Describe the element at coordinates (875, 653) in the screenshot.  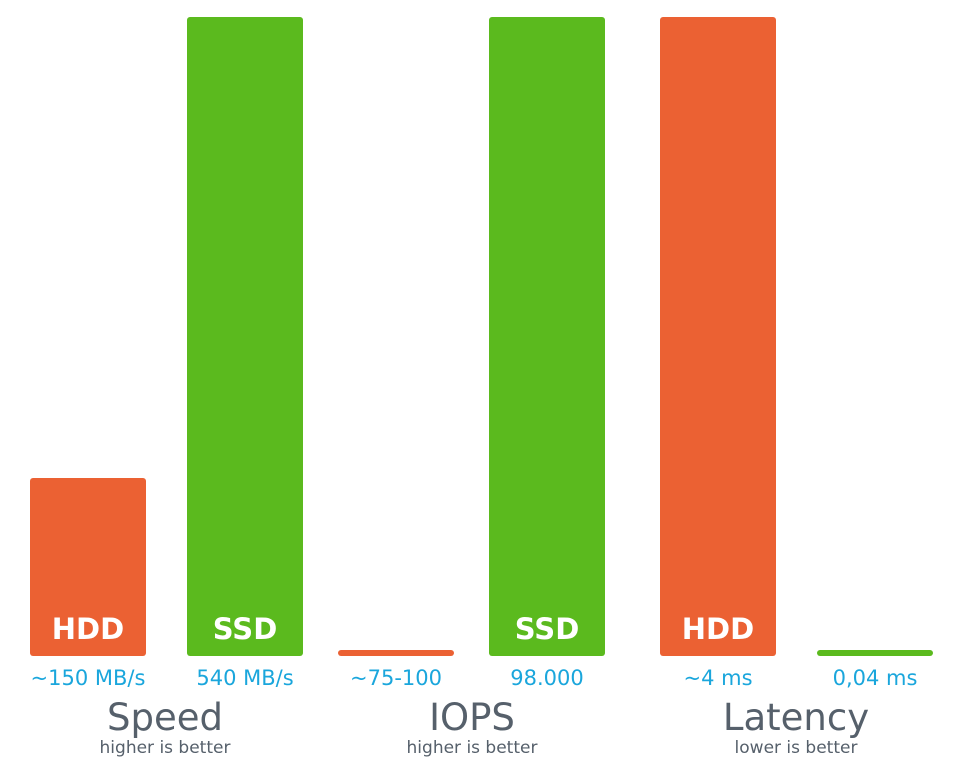
I see `bar-latency-ssd` at that location.